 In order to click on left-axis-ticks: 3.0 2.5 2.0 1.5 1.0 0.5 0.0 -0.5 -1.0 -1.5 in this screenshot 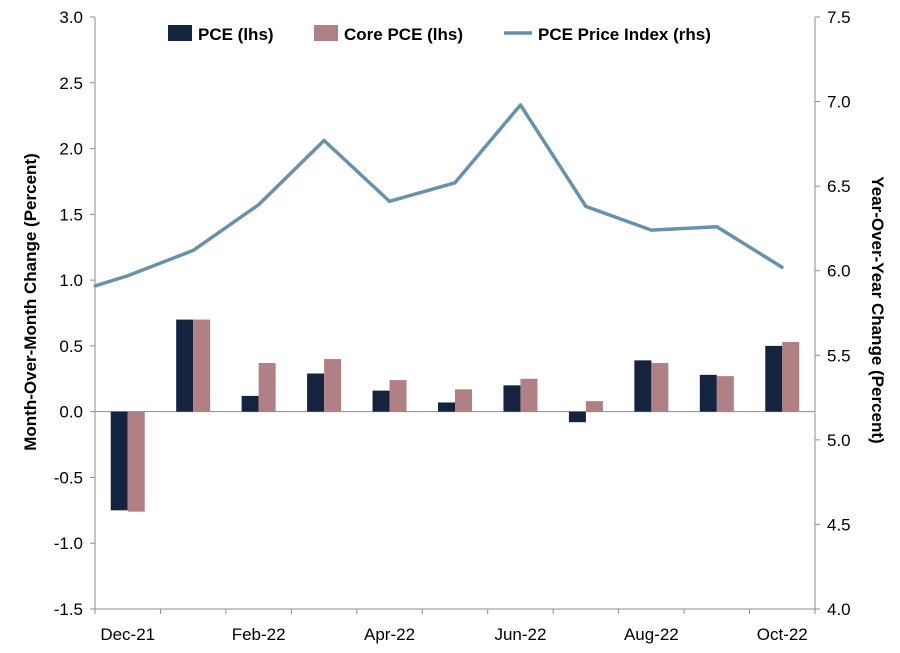, I will do `click(74, 313)`.